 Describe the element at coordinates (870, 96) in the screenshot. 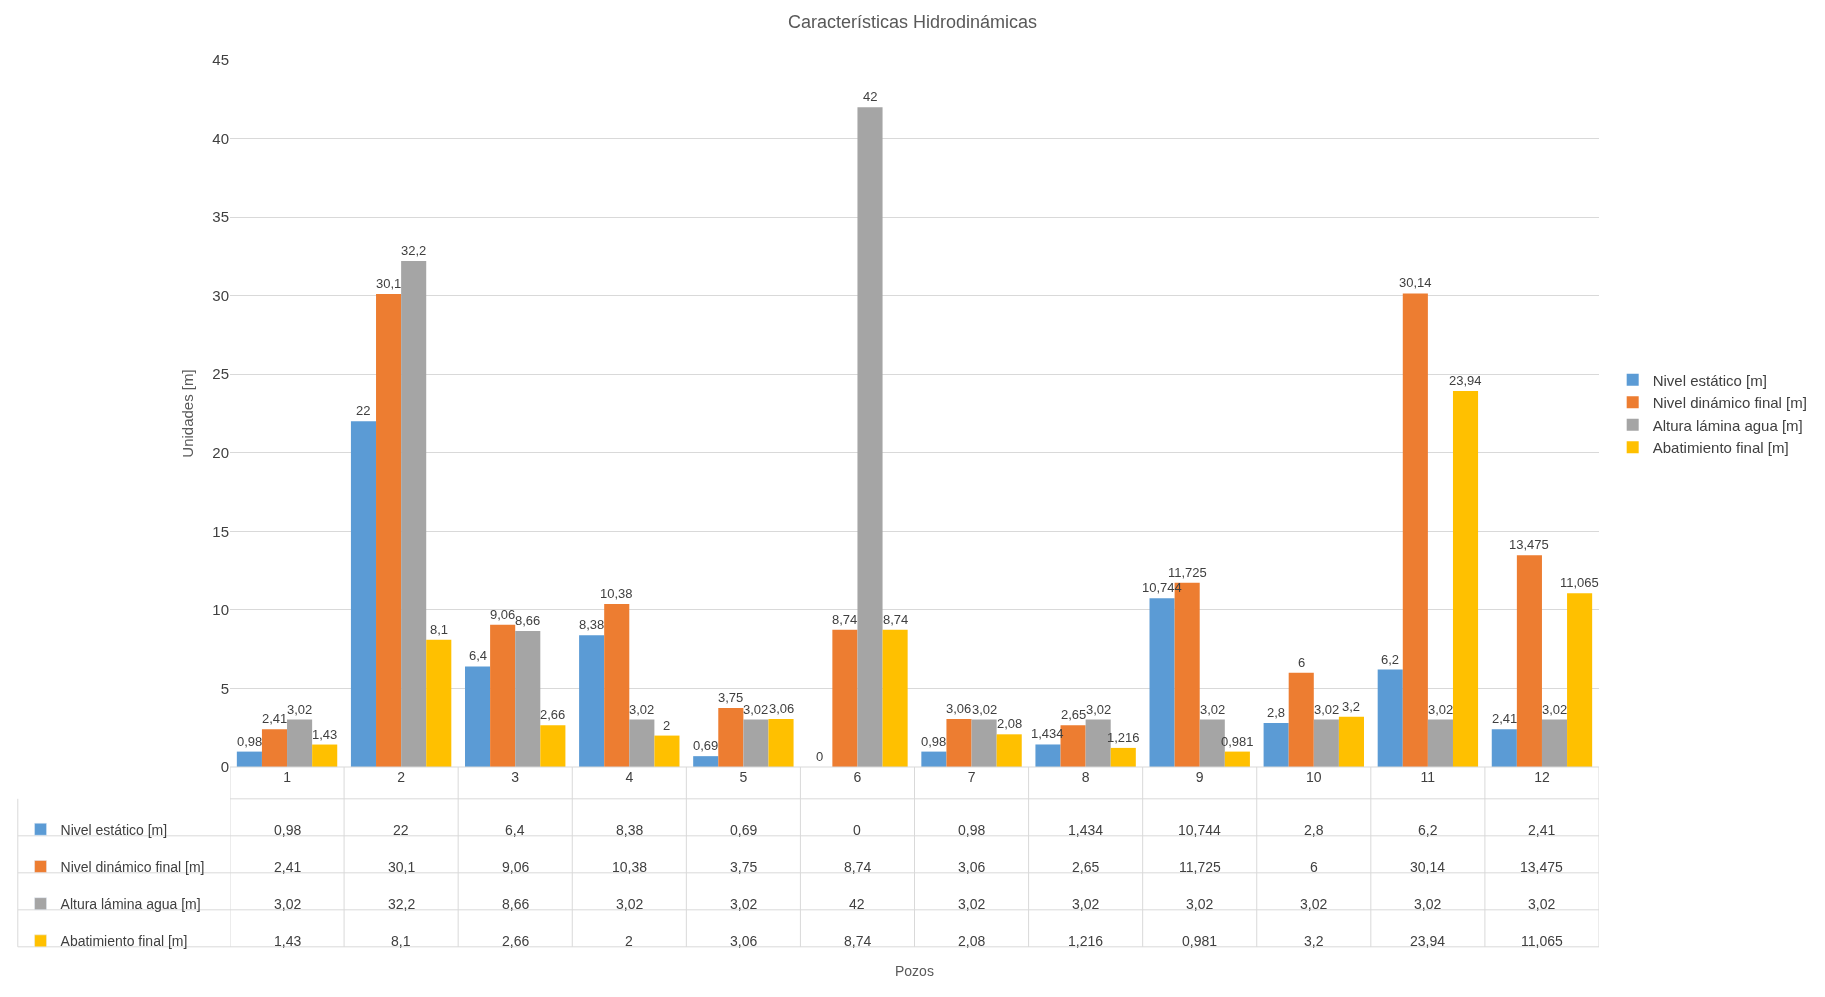

I see `text: 42` at that location.